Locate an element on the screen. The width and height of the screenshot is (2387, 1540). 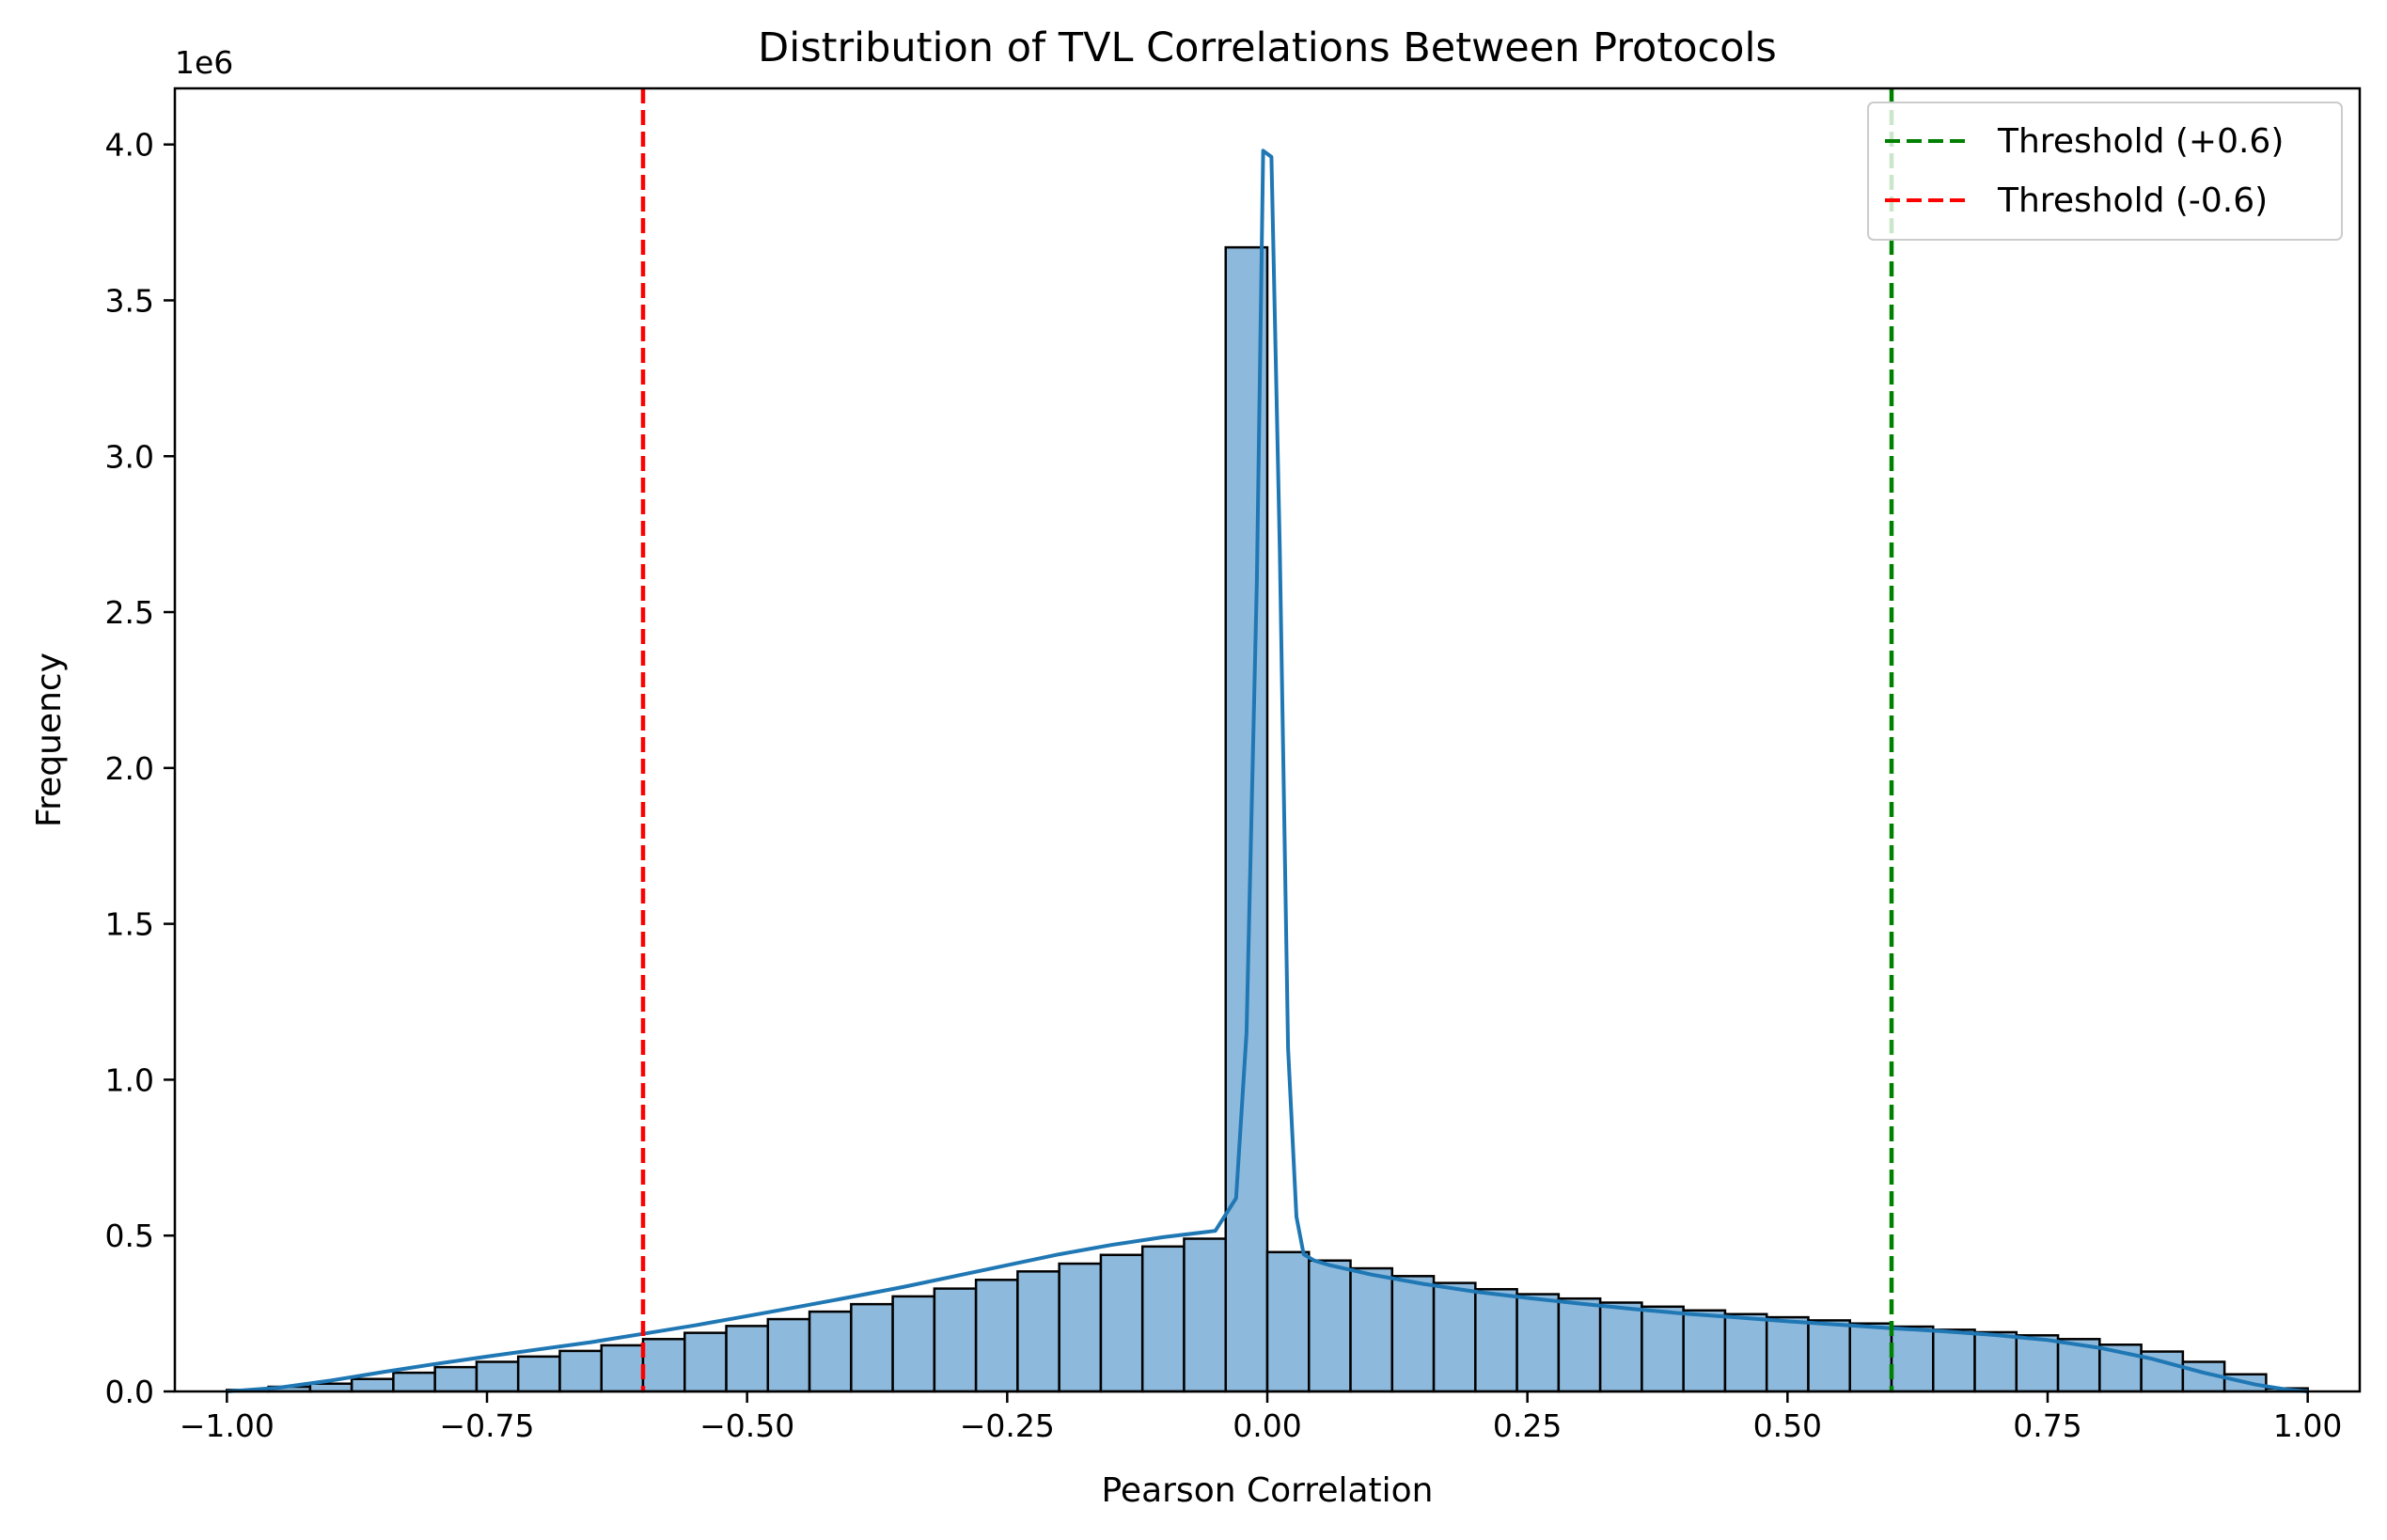
x-tick-label: 0.25 is located at coordinates (1527, 1425).